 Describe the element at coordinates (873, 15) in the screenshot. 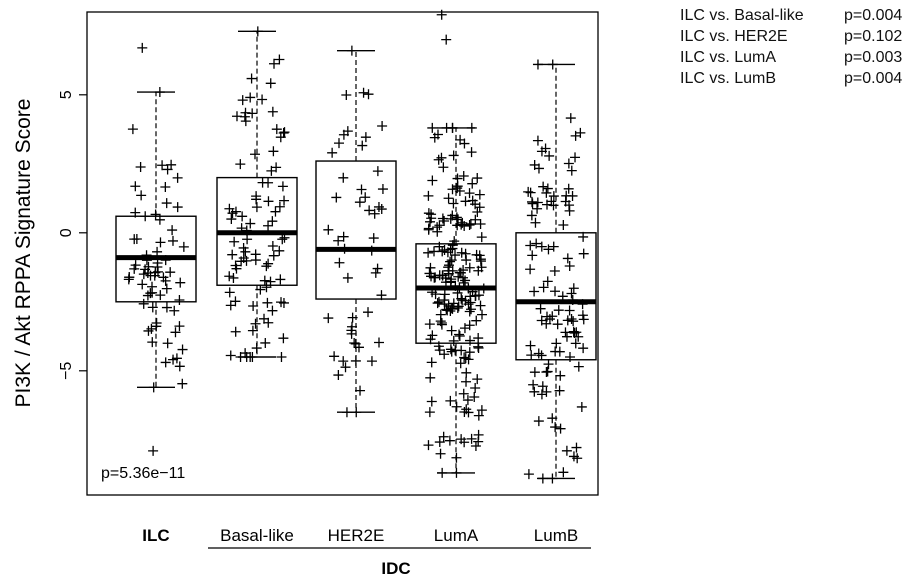

I see `comparison-p-value: p=0.004` at that location.